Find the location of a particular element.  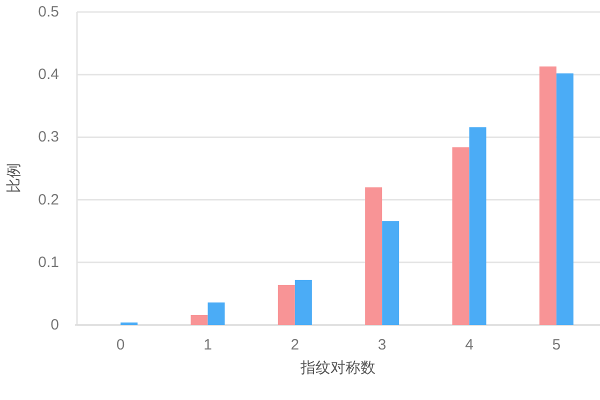

x-tick-label: 2 is located at coordinates (295, 345).